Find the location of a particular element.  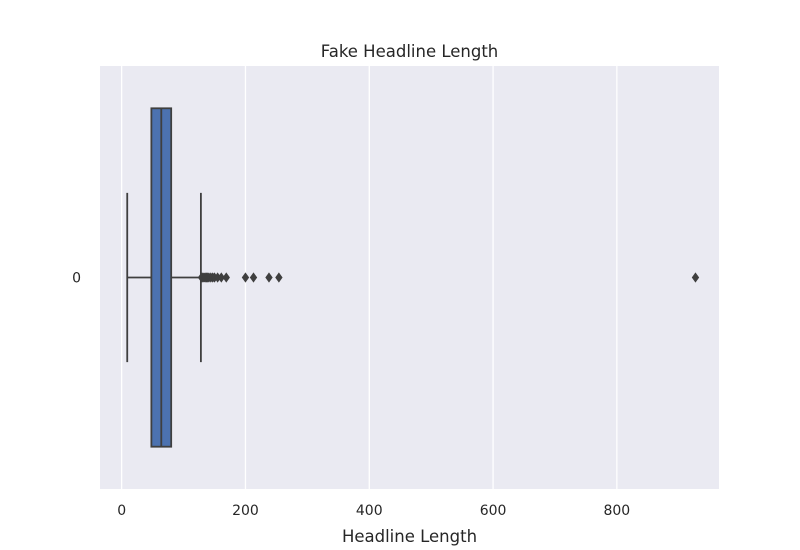

x-axis-label: Headline Length is located at coordinates (409, 536).